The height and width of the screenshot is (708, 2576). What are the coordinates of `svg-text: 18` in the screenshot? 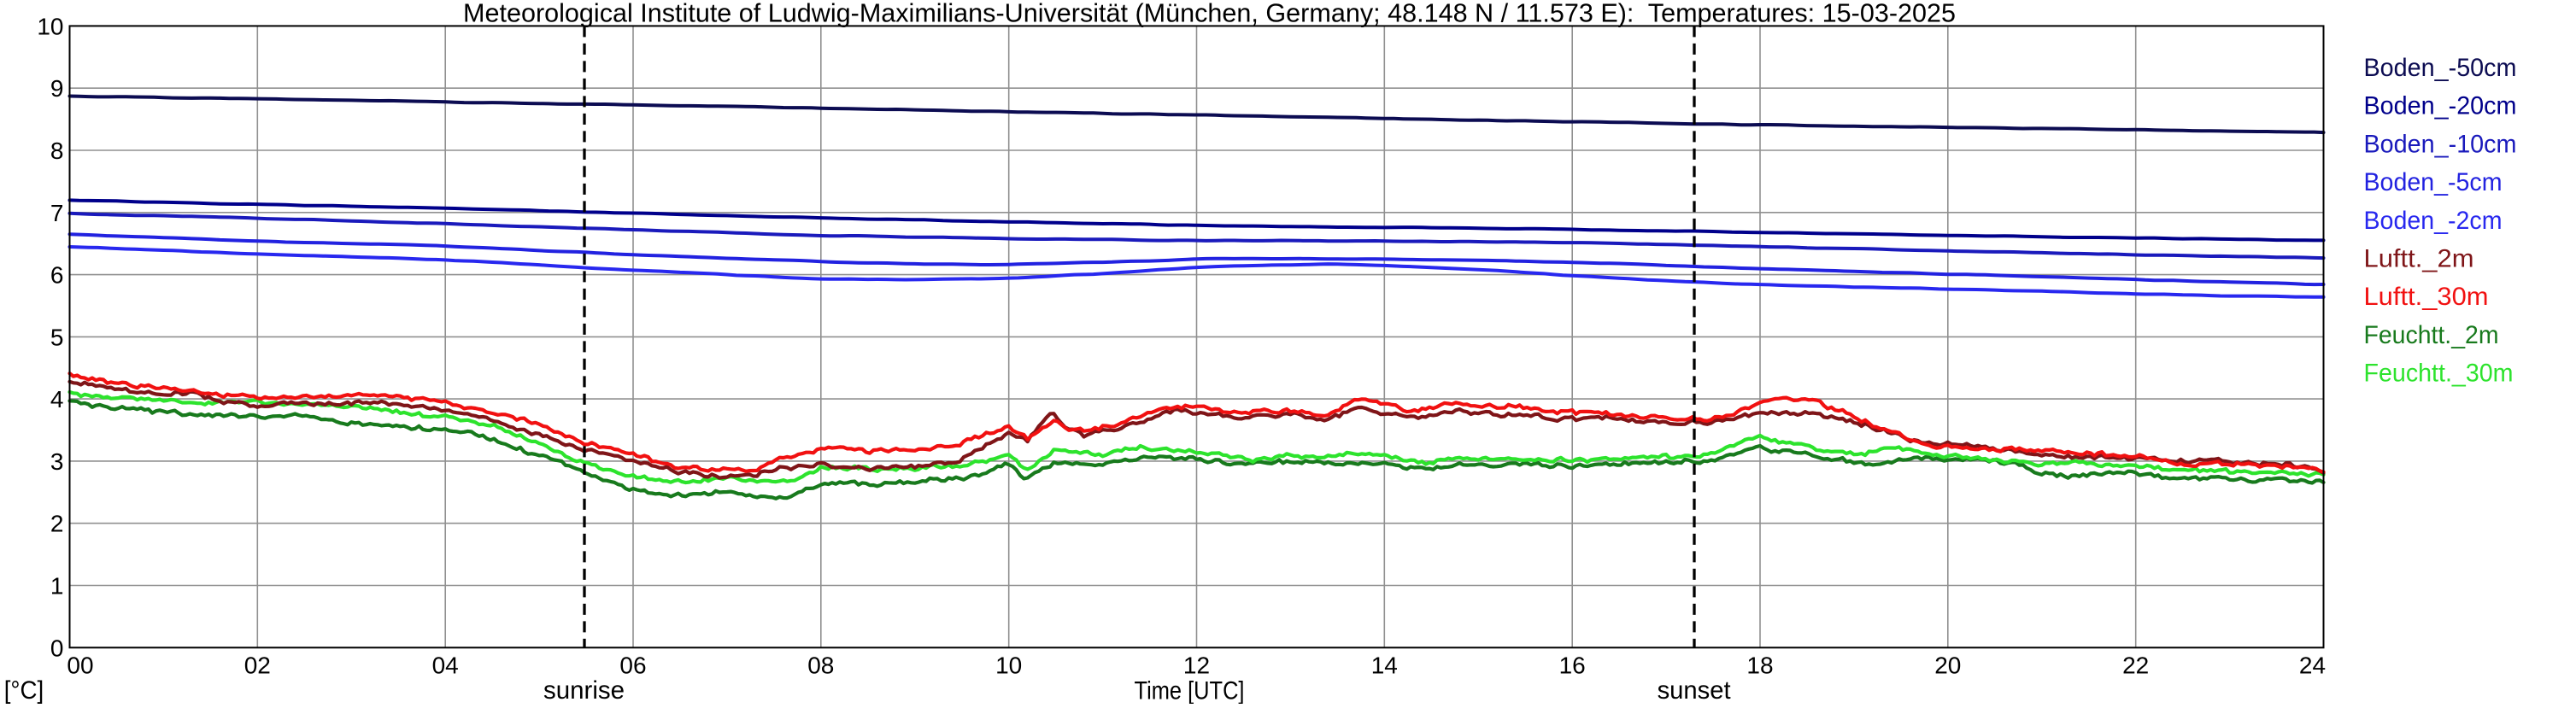 It's located at (1759, 665).